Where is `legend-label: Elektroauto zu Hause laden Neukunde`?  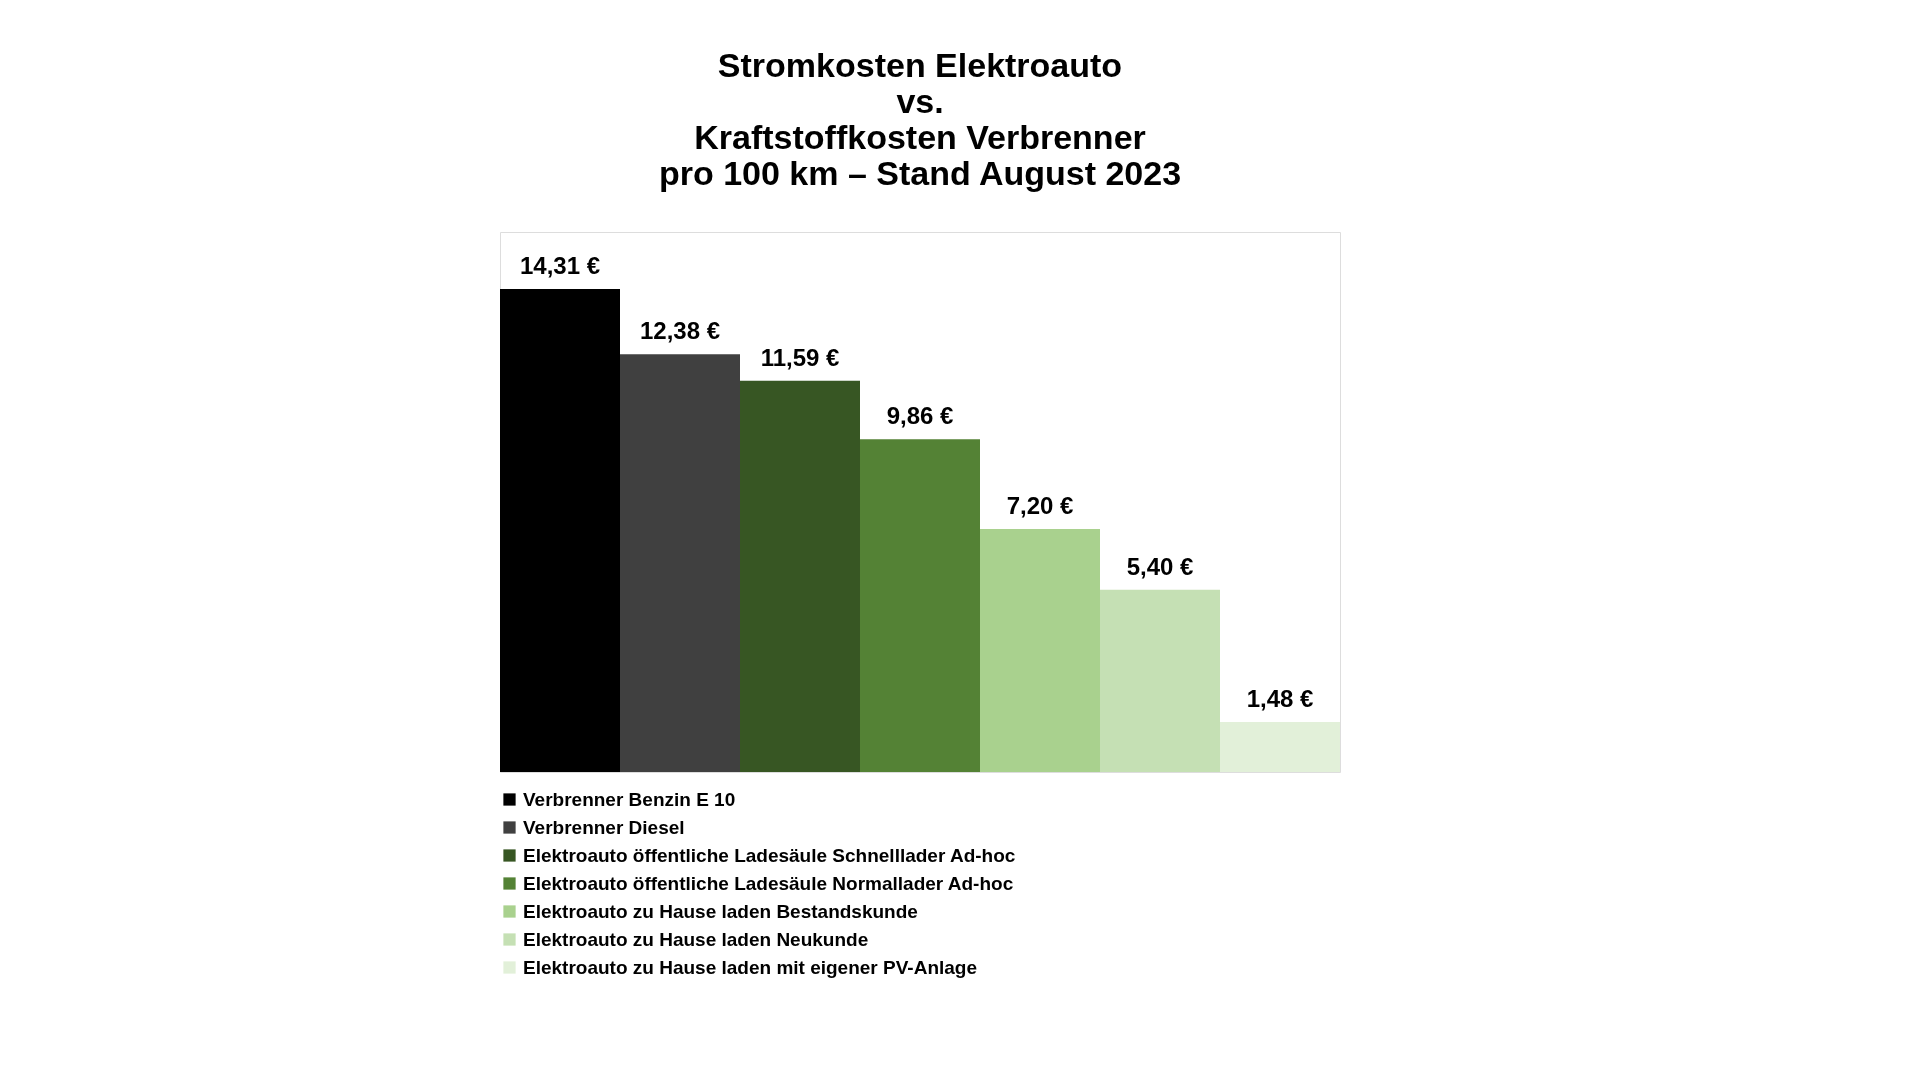
legend-label: Elektroauto zu Hause laden Neukunde is located at coordinates (696, 939).